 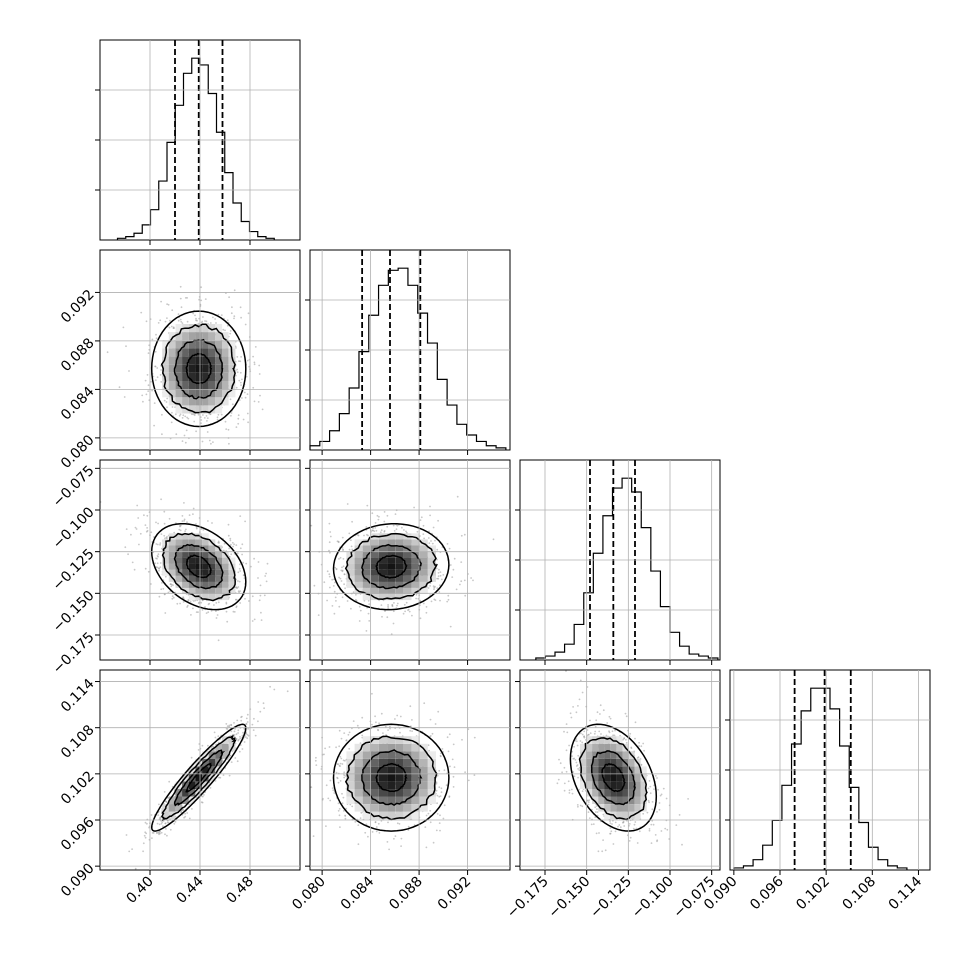 What do you see at coordinates (78, 307) in the screenshot?
I see `y-tick-label: 0.092` at bounding box center [78, 307].